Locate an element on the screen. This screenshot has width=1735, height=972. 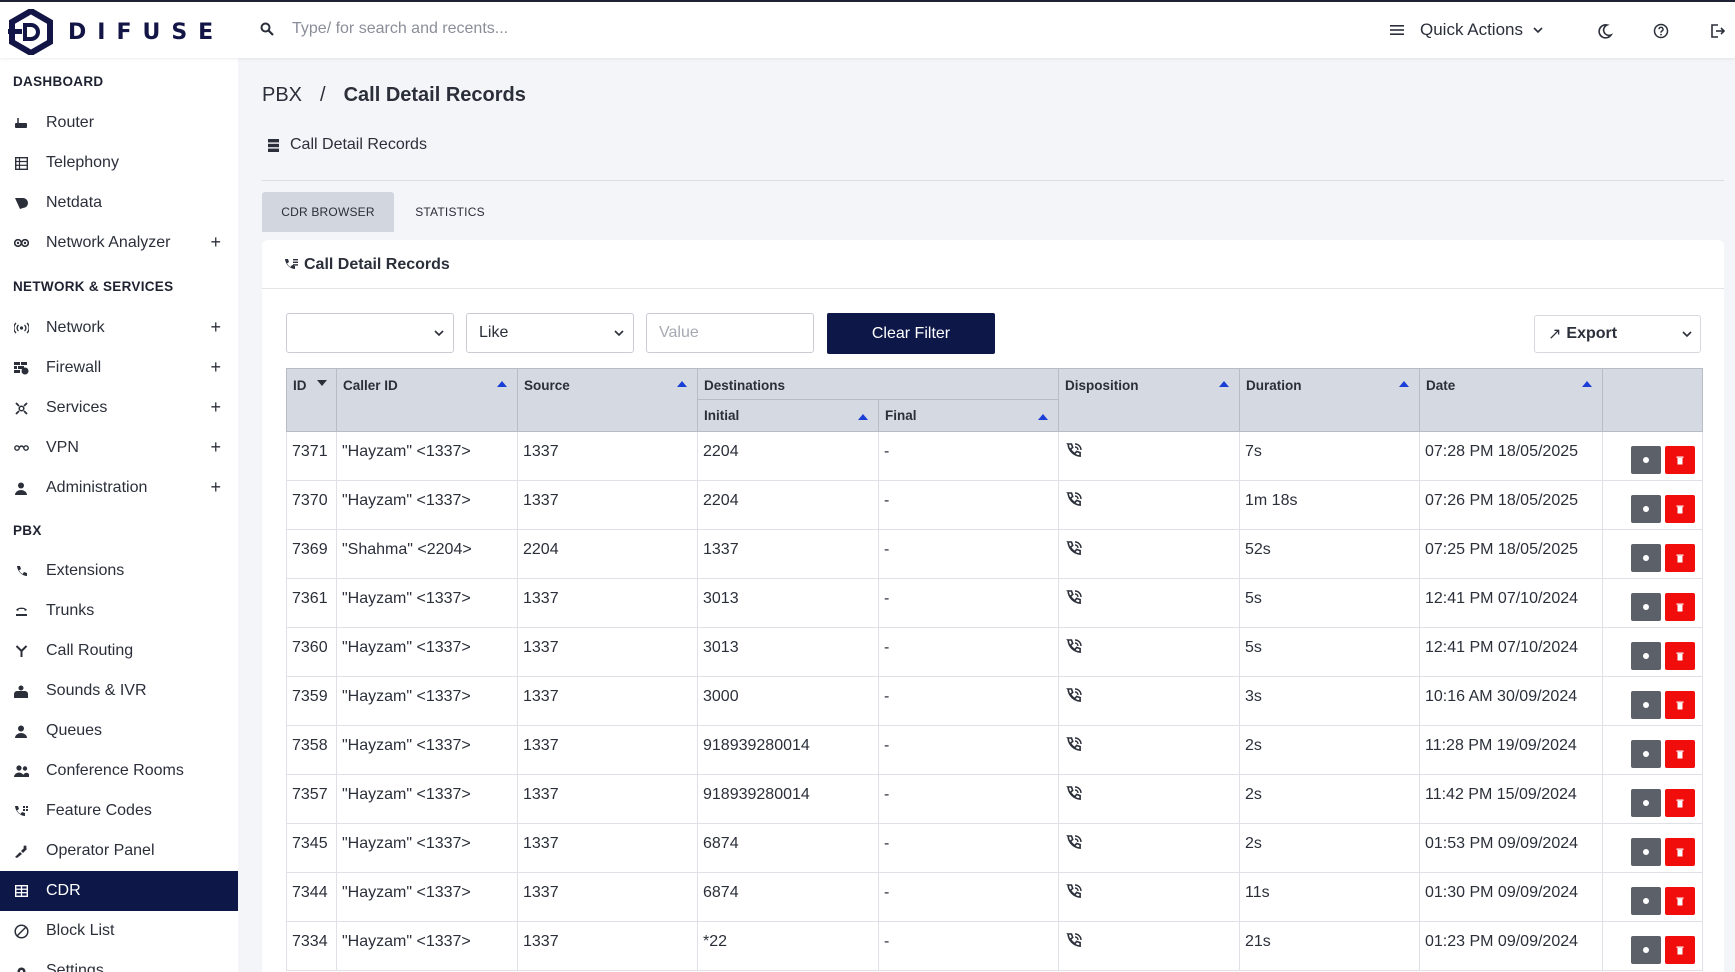
sidebar-item-network-analyzer: Network Analyzer + is located at coordinates (119, 243).